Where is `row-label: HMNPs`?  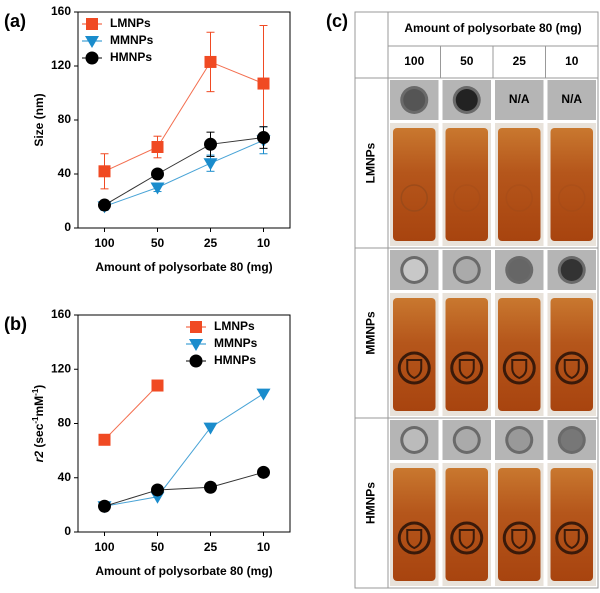 row-label: HMNPs is located at coordinates (371, 503).